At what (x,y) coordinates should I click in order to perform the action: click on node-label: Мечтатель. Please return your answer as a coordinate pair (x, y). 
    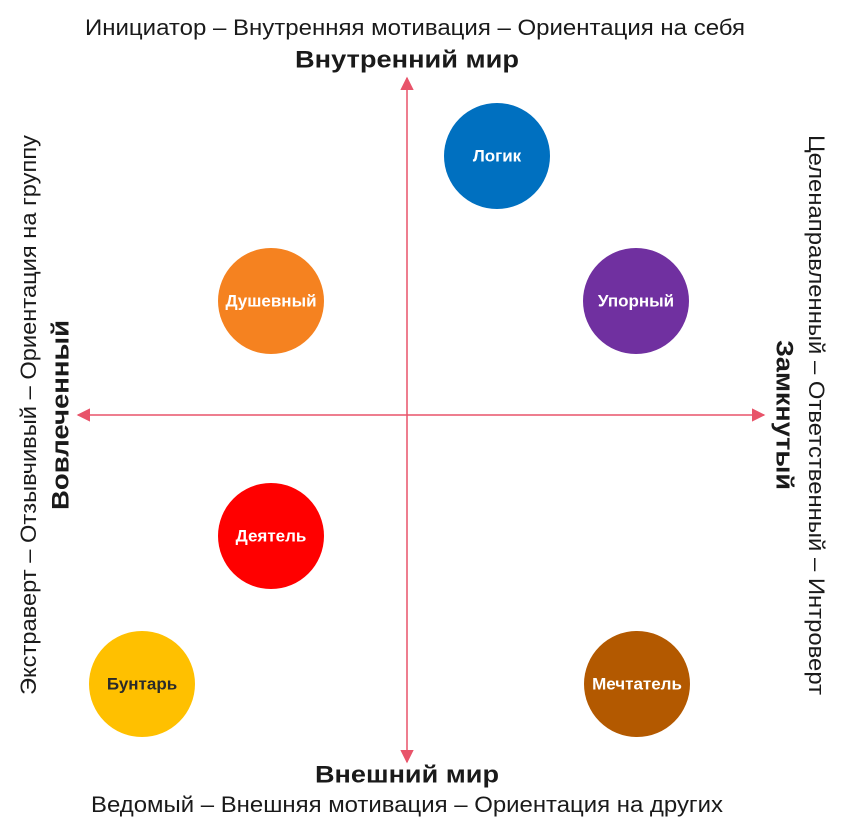
    Looking at the image, I should click on (637, 683).